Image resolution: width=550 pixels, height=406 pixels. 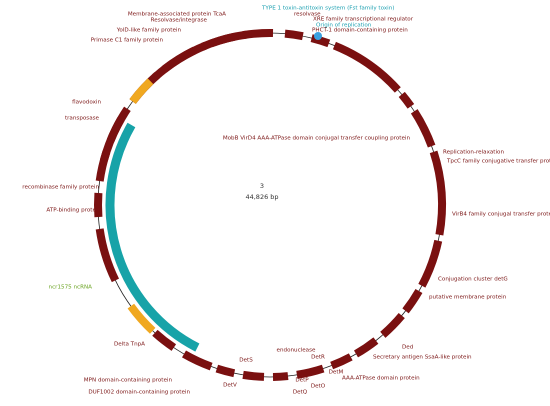 I want to click on feature-label: transposase, so click(x=82, y=119).